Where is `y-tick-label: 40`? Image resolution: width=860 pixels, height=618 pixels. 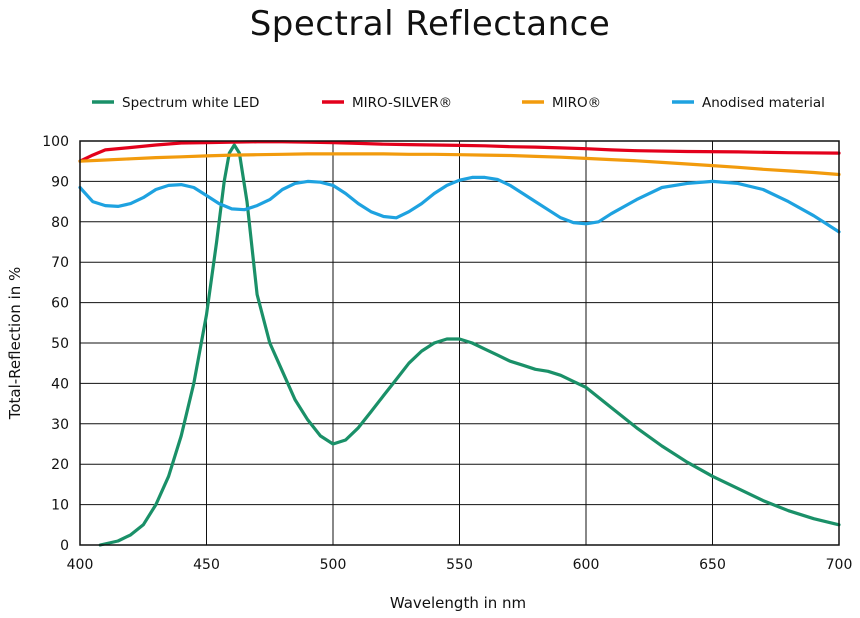 y-tick-label: 40 is located at coordinates (60, 384).